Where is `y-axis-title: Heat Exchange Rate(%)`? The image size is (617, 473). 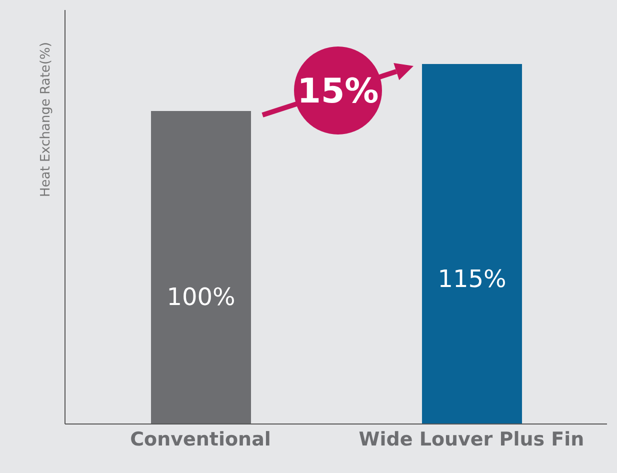 y-axis-title: Heat Exchange Rate(%) is located at coordinates (46, 119).